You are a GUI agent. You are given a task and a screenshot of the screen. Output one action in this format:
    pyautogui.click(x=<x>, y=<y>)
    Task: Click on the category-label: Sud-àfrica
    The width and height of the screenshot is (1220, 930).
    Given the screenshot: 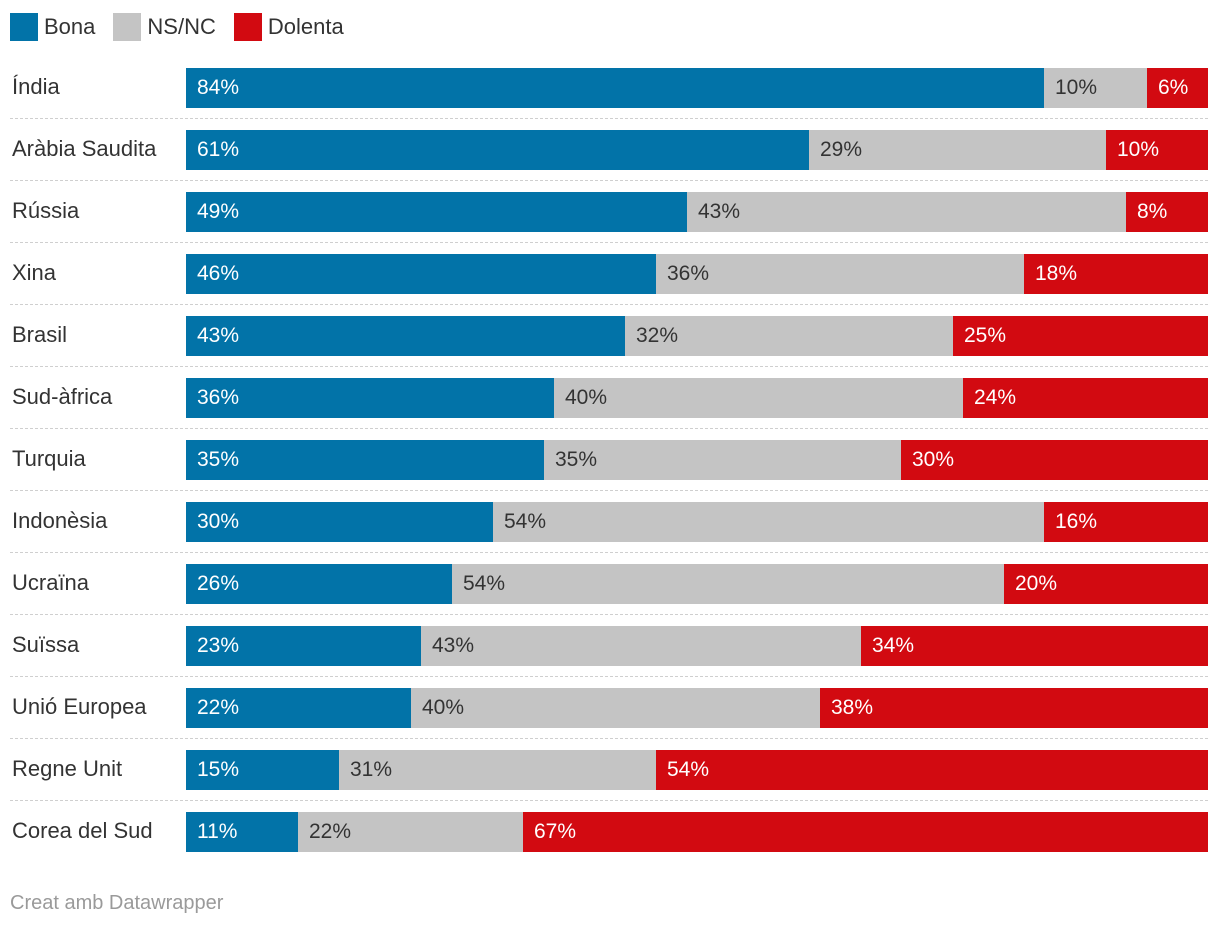 What is the action you would take?
    pyautogui.click(x=62, y=396)
    